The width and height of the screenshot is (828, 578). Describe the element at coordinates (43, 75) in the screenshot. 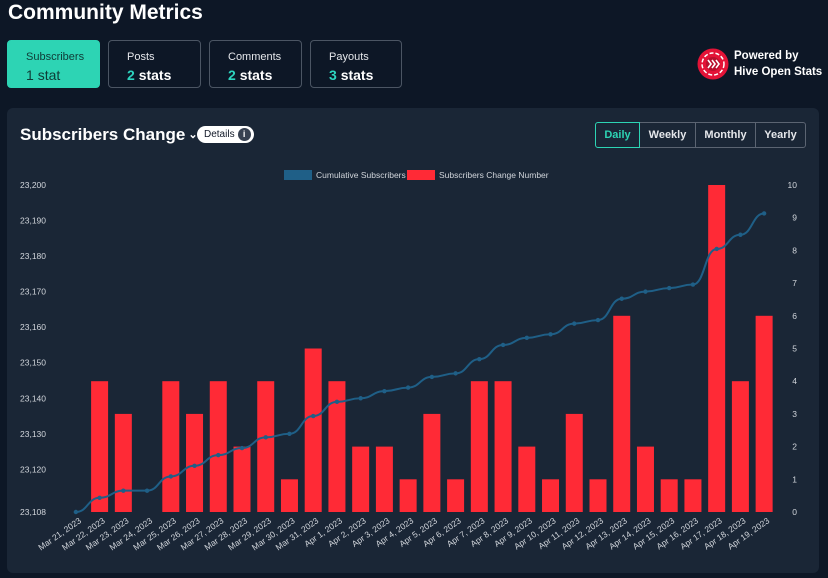

I see `stat-card-value: 1 stat` at that location.